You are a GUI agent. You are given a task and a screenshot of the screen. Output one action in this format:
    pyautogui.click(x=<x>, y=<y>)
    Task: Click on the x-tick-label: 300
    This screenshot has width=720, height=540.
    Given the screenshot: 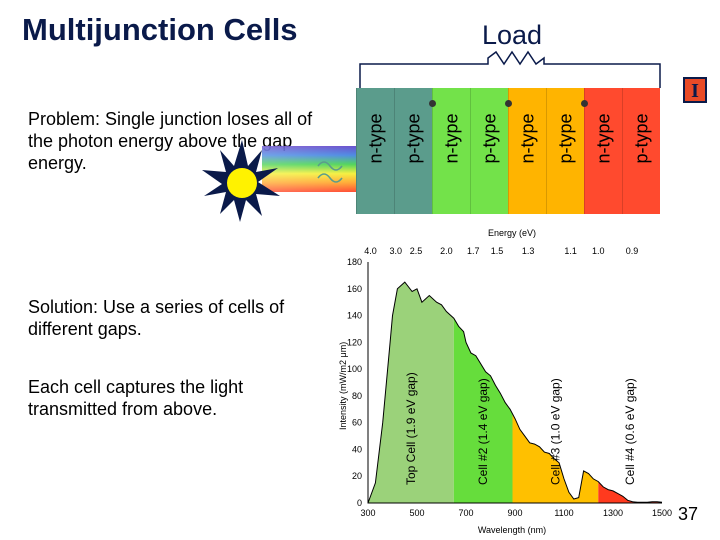 What is the action you would take?
    pyautogui.click(x=367, y=513)
    